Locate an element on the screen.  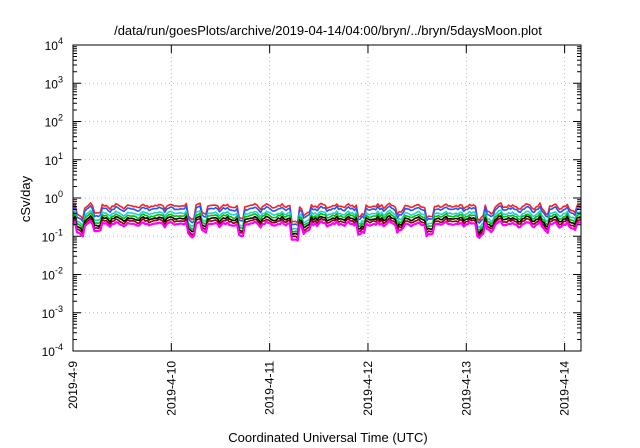
y-tick-label: 10⁰ is located at coordinates (54, 197).